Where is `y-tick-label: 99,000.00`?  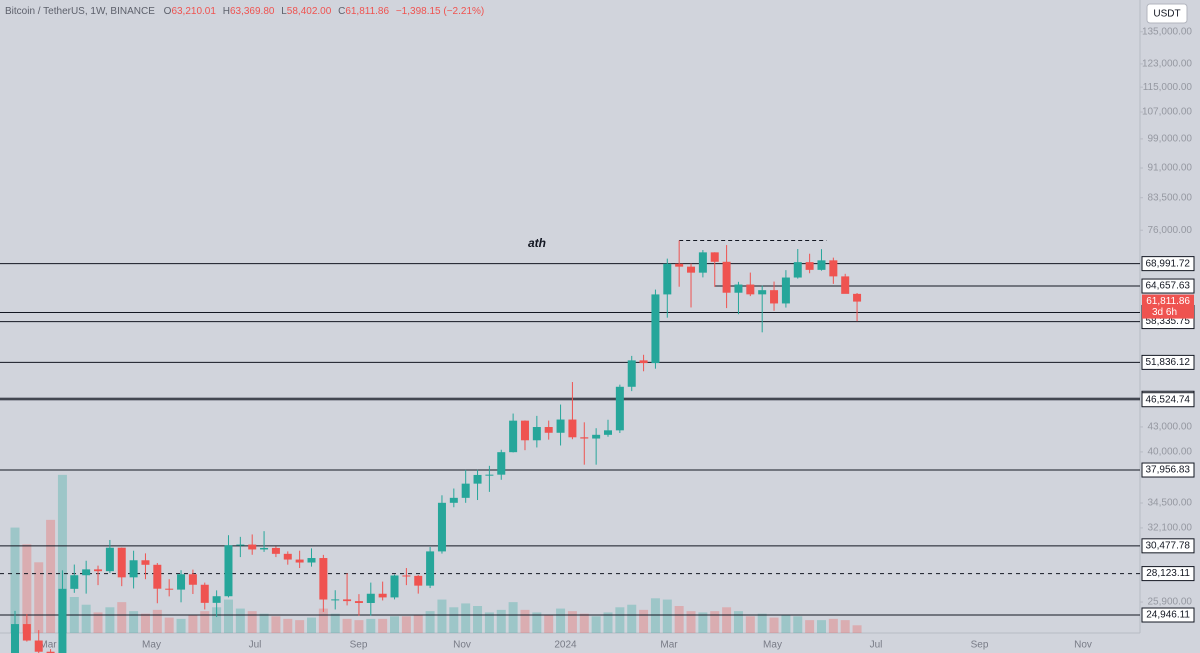
y-tick-label: 99,000.00 is located at coordinates (1170, 139).